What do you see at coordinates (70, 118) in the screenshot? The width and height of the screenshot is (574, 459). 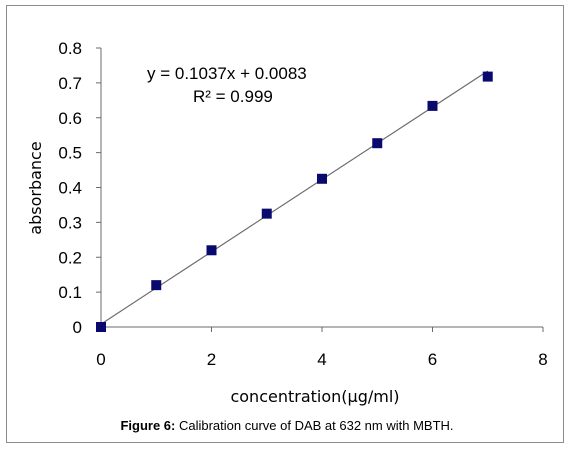 I see `y-tick-label: 0.6` at bounding box center [70, 118].